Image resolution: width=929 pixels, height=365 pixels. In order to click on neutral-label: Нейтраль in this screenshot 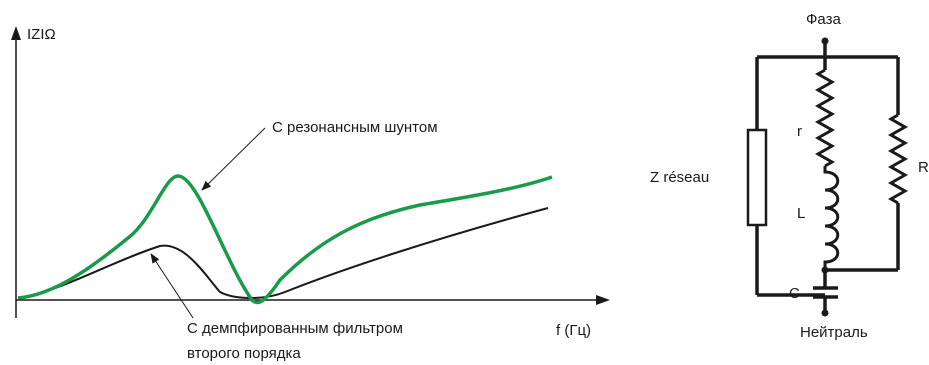, I will do `click(834, 332)`.